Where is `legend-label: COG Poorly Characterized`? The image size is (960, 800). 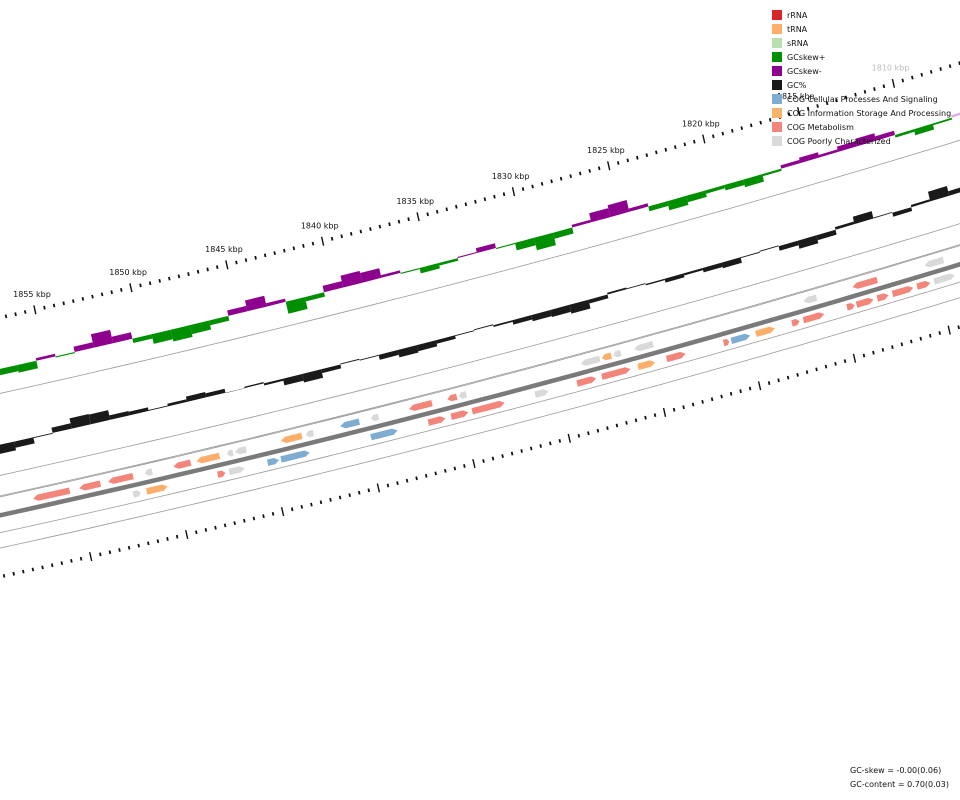
legend-label: COG Poorly Characterized is located at coordinates (839, 141).